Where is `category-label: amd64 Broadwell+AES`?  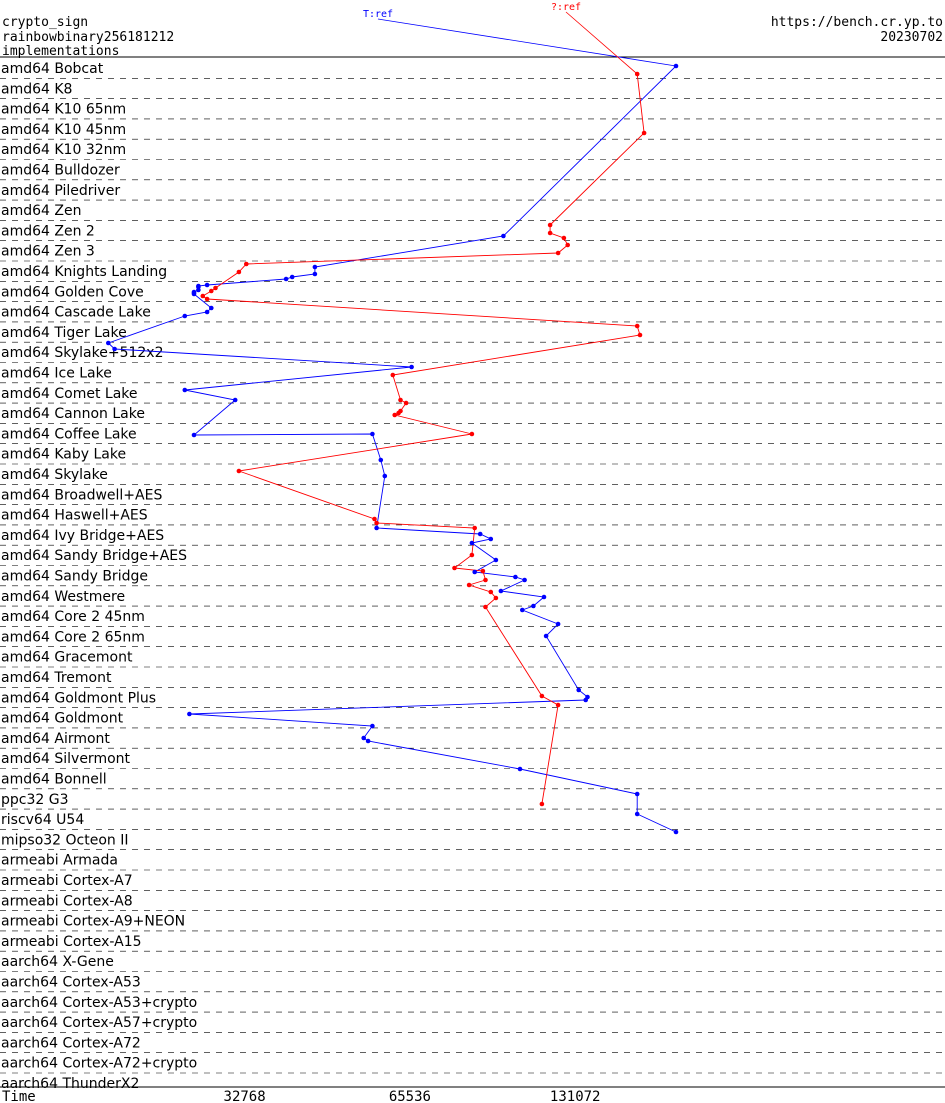
category-label: amd64 Broadwell+AES is located at coordinates (81, 495).